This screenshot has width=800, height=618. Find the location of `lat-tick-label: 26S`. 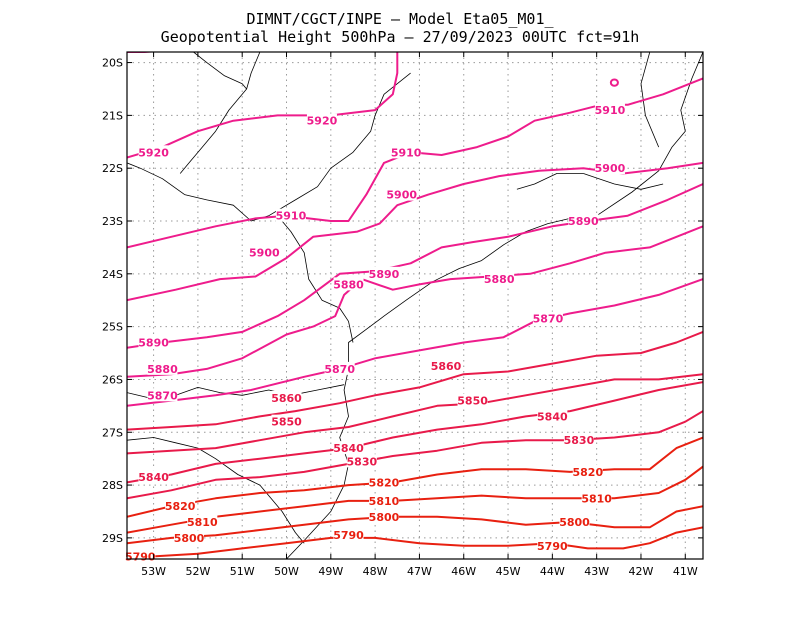

lat-tick-label: 26S is located at coordinates (112, 379).